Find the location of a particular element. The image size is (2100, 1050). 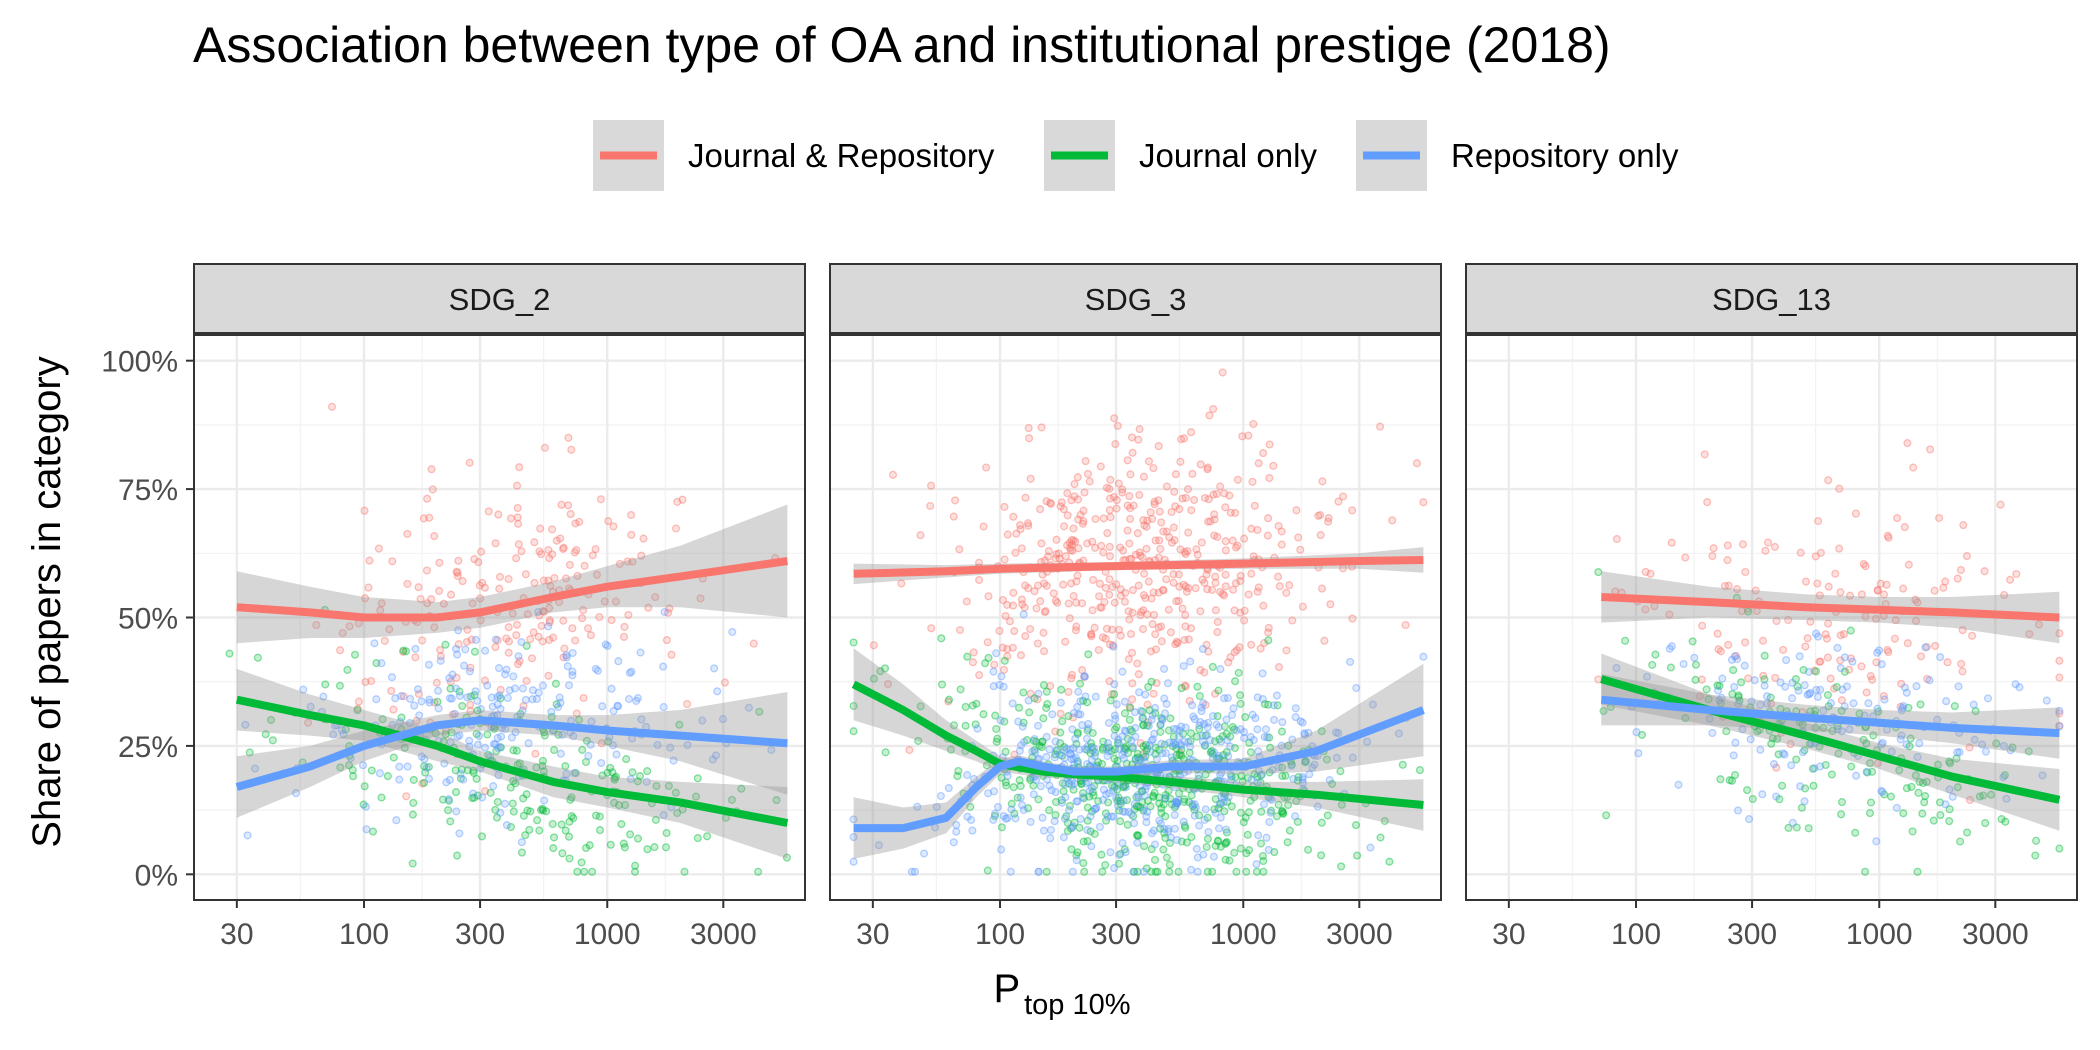

y-tick-label: 25% is located at coordinates (148, 747).